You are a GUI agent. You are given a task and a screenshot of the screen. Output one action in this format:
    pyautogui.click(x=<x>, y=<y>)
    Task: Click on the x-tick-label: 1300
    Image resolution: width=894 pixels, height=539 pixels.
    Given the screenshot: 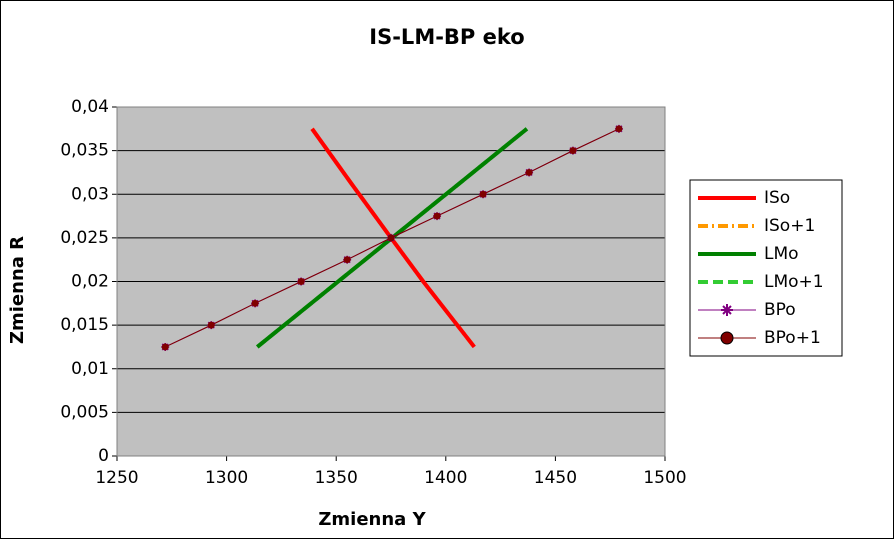 What is the action you would take?
    pyautogui.click(x=226, y=478)
    